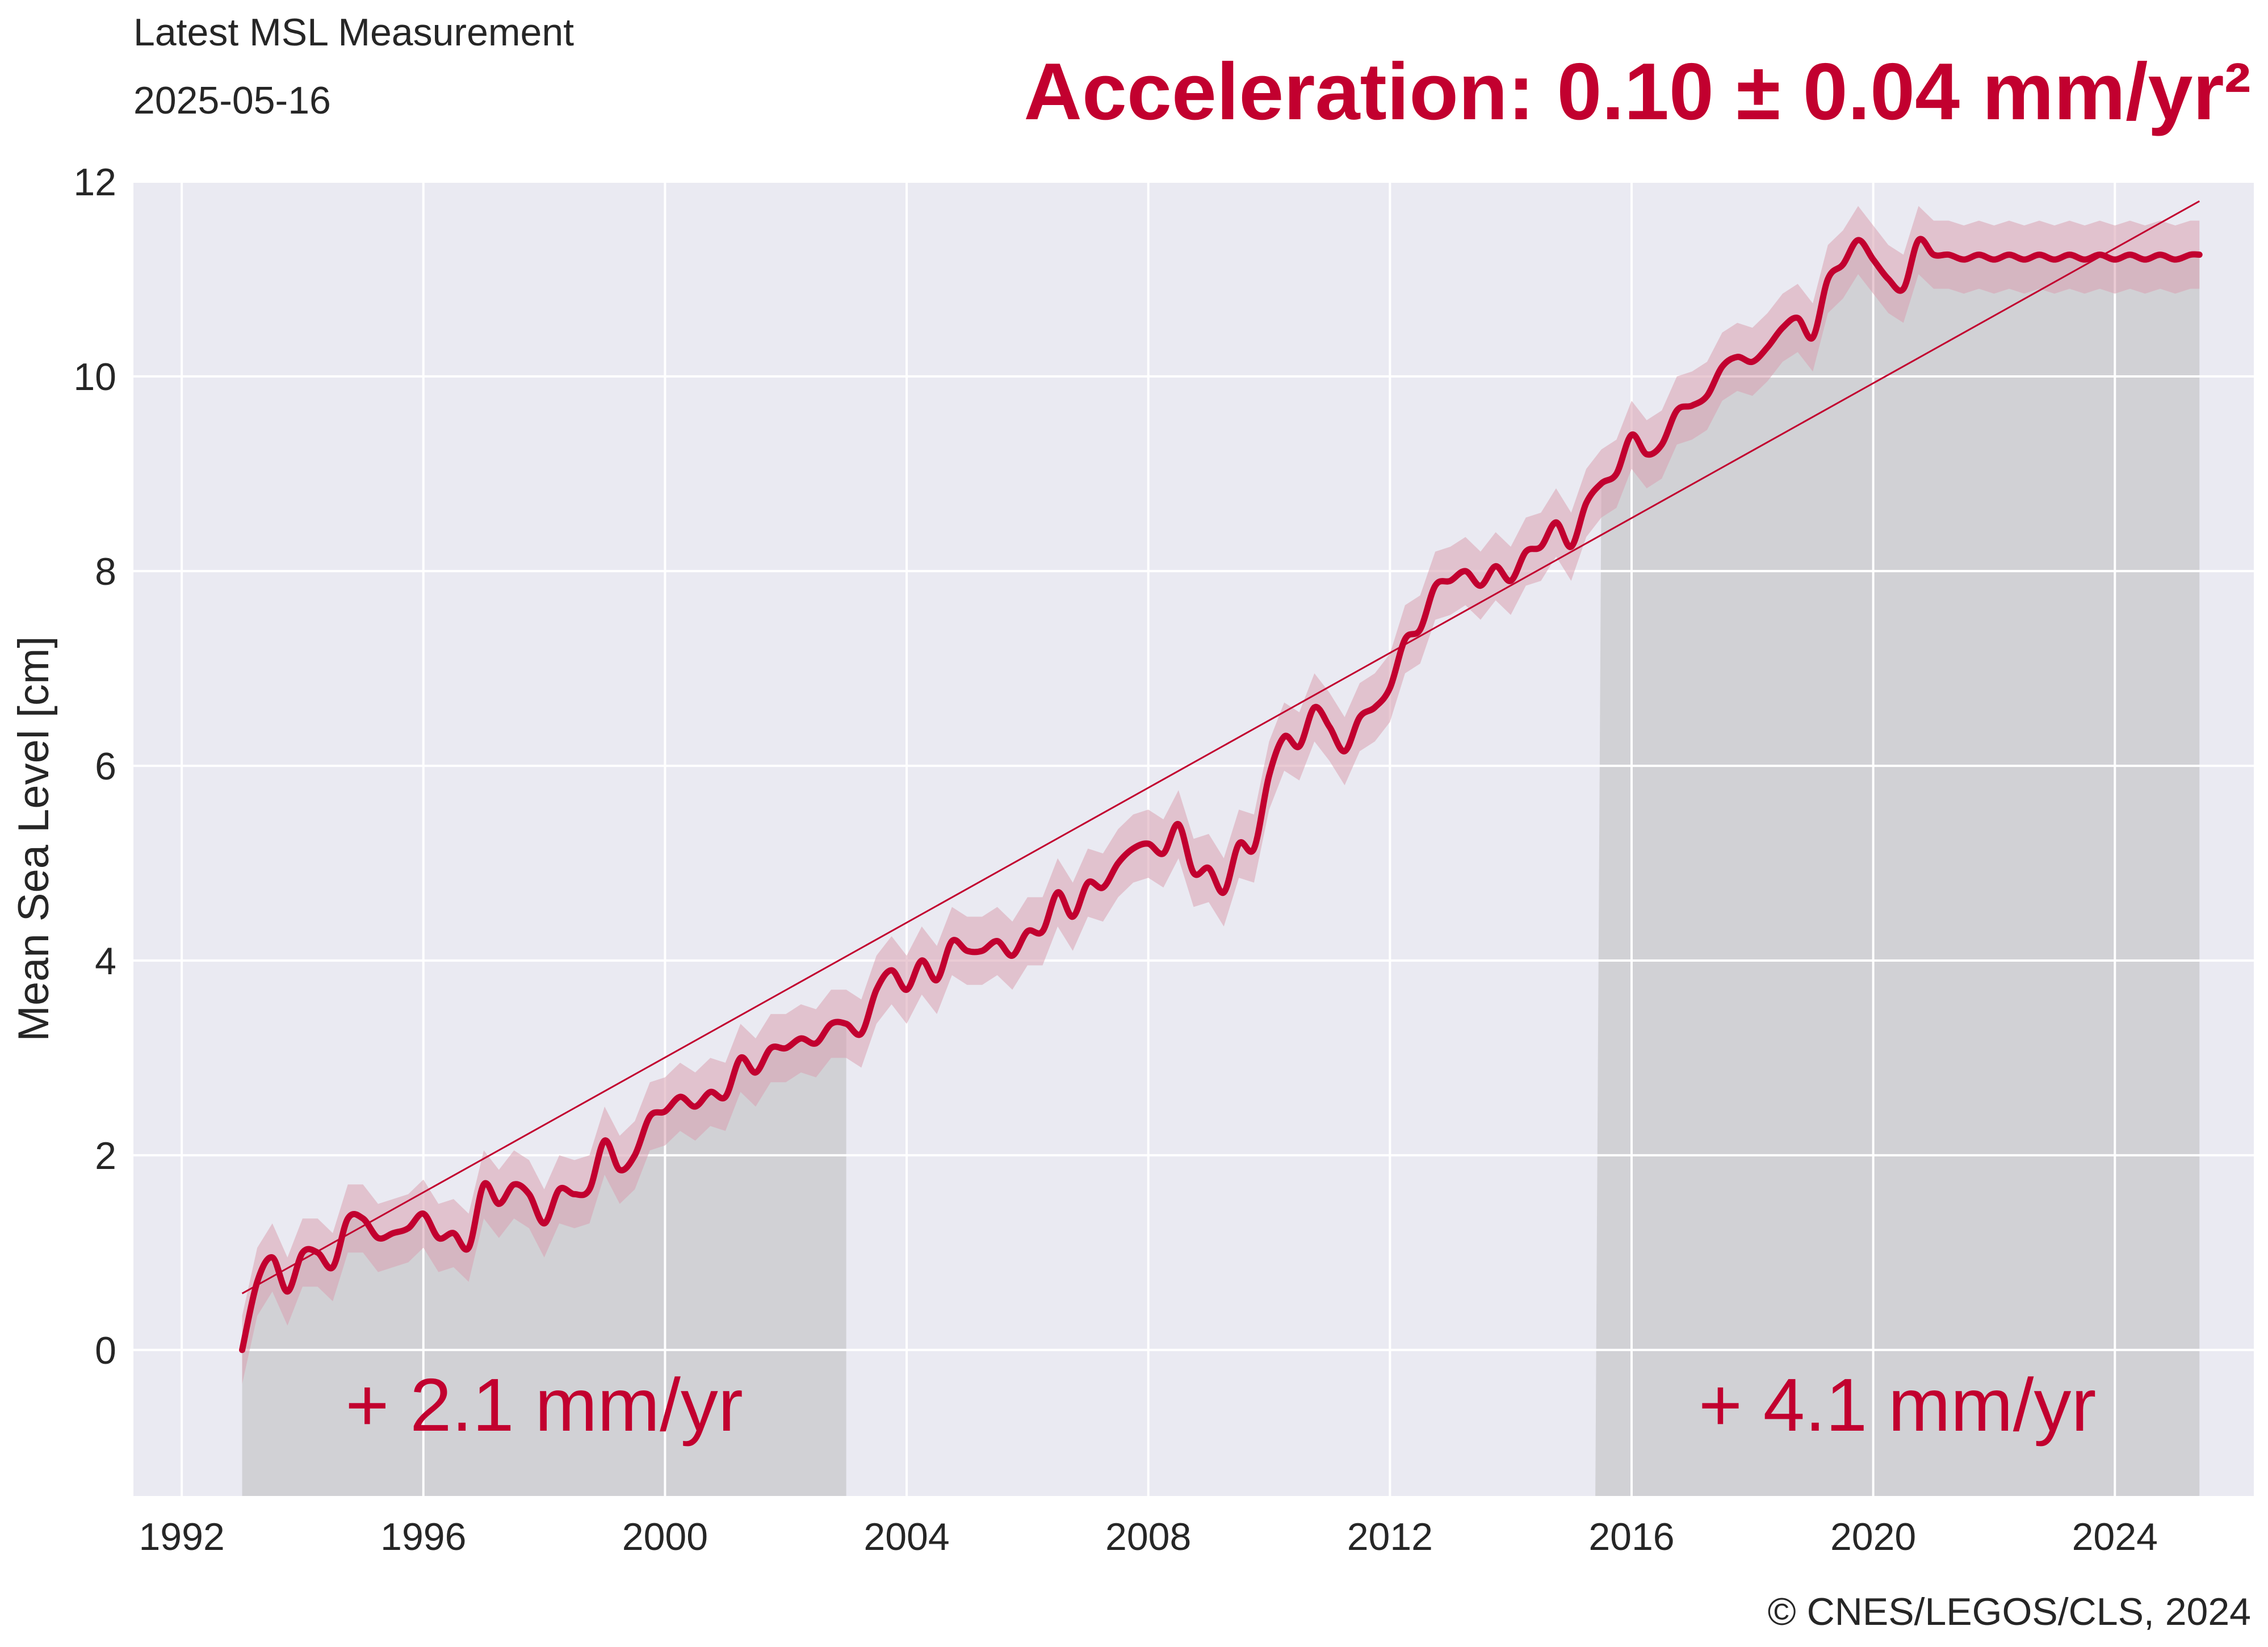 Image resolution: width=2268 pixels, height=1647 pixels. Describe the element at coordinates (423, 1536) in the screenshot. I see `x-tick-label: 1996` at that location.